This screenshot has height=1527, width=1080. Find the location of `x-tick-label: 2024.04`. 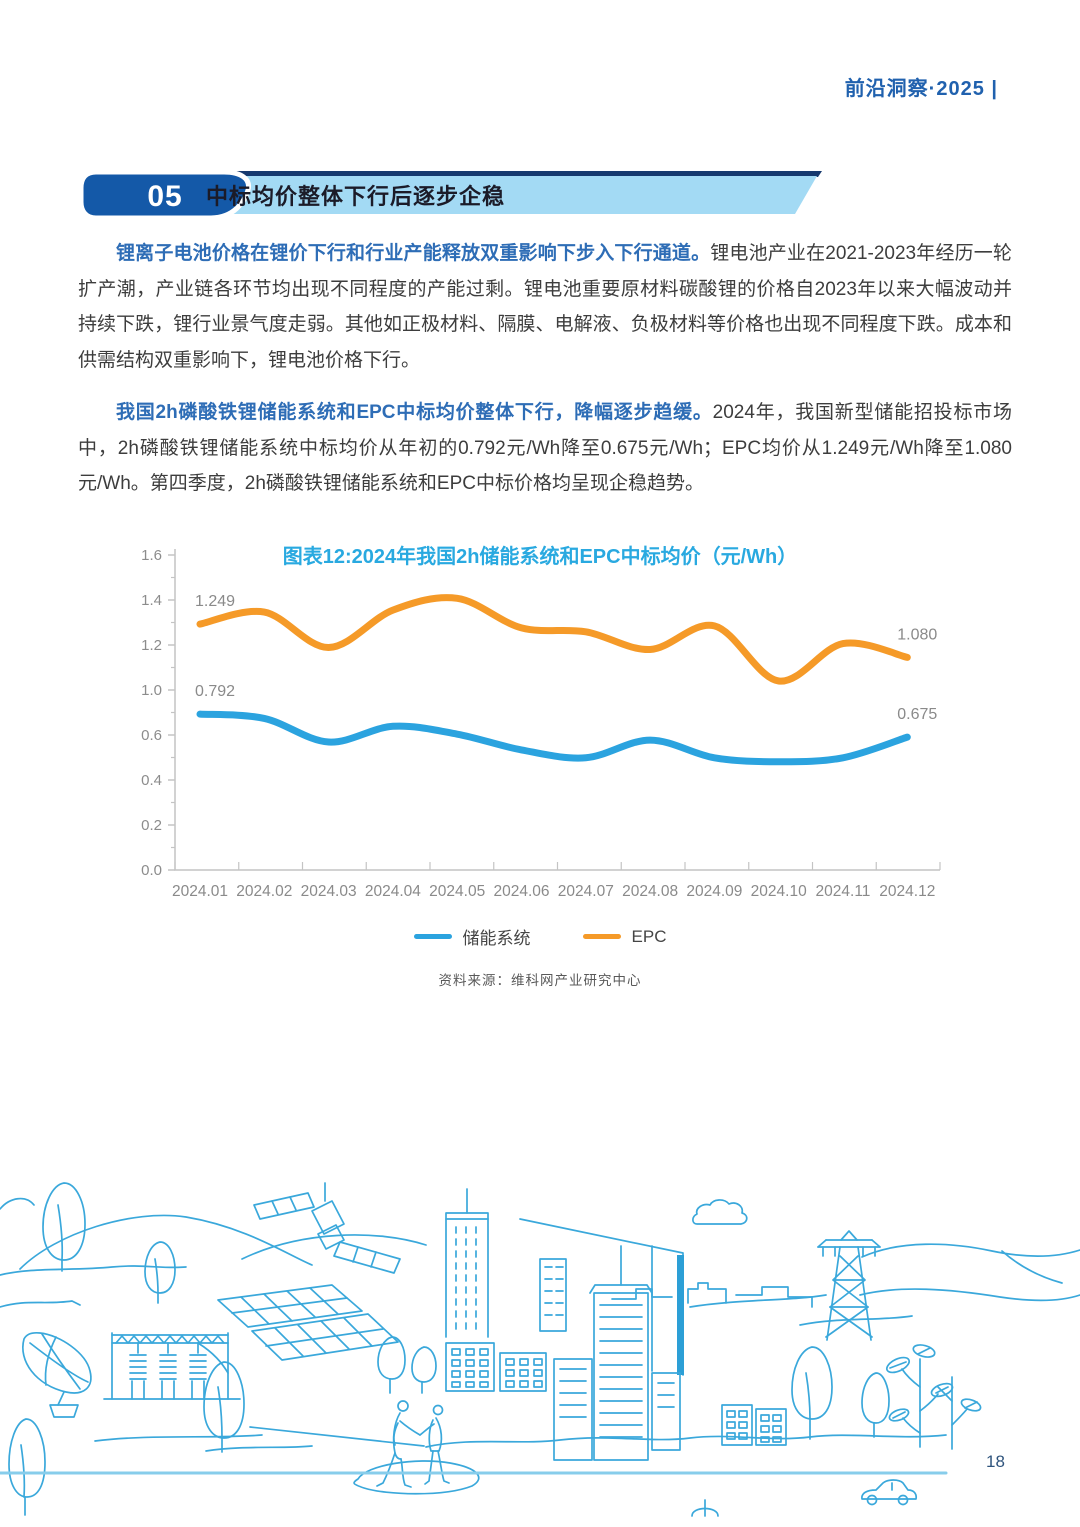

x-tick-label: 2024.04 is located at coordinates (393, 891).